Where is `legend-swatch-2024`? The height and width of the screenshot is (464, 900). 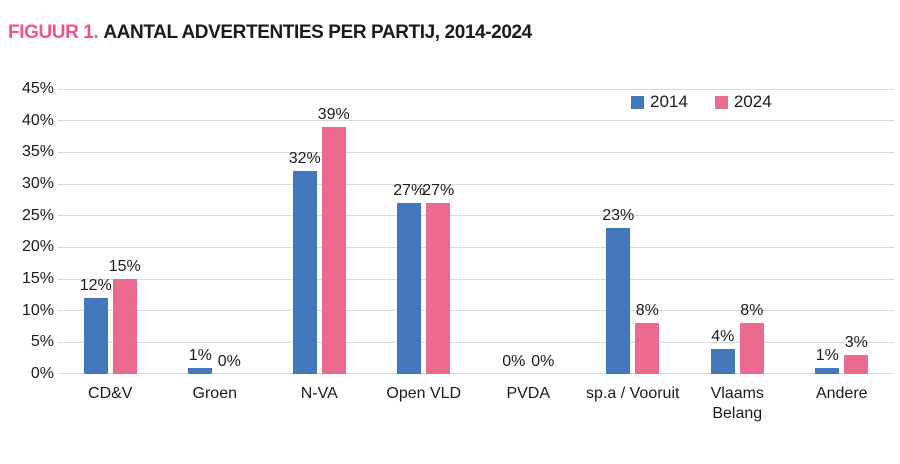 legend-swatch-2024 is located at coordinates (721, 102).